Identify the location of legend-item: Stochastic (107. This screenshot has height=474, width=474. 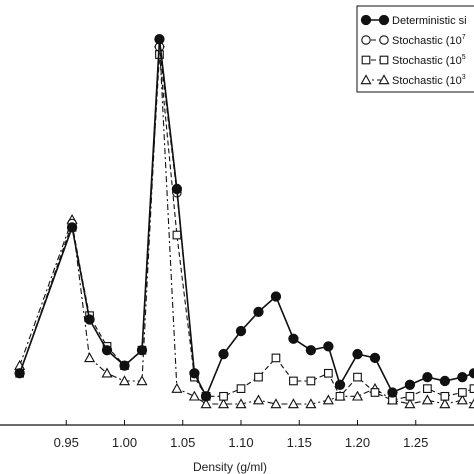
(413, 40).